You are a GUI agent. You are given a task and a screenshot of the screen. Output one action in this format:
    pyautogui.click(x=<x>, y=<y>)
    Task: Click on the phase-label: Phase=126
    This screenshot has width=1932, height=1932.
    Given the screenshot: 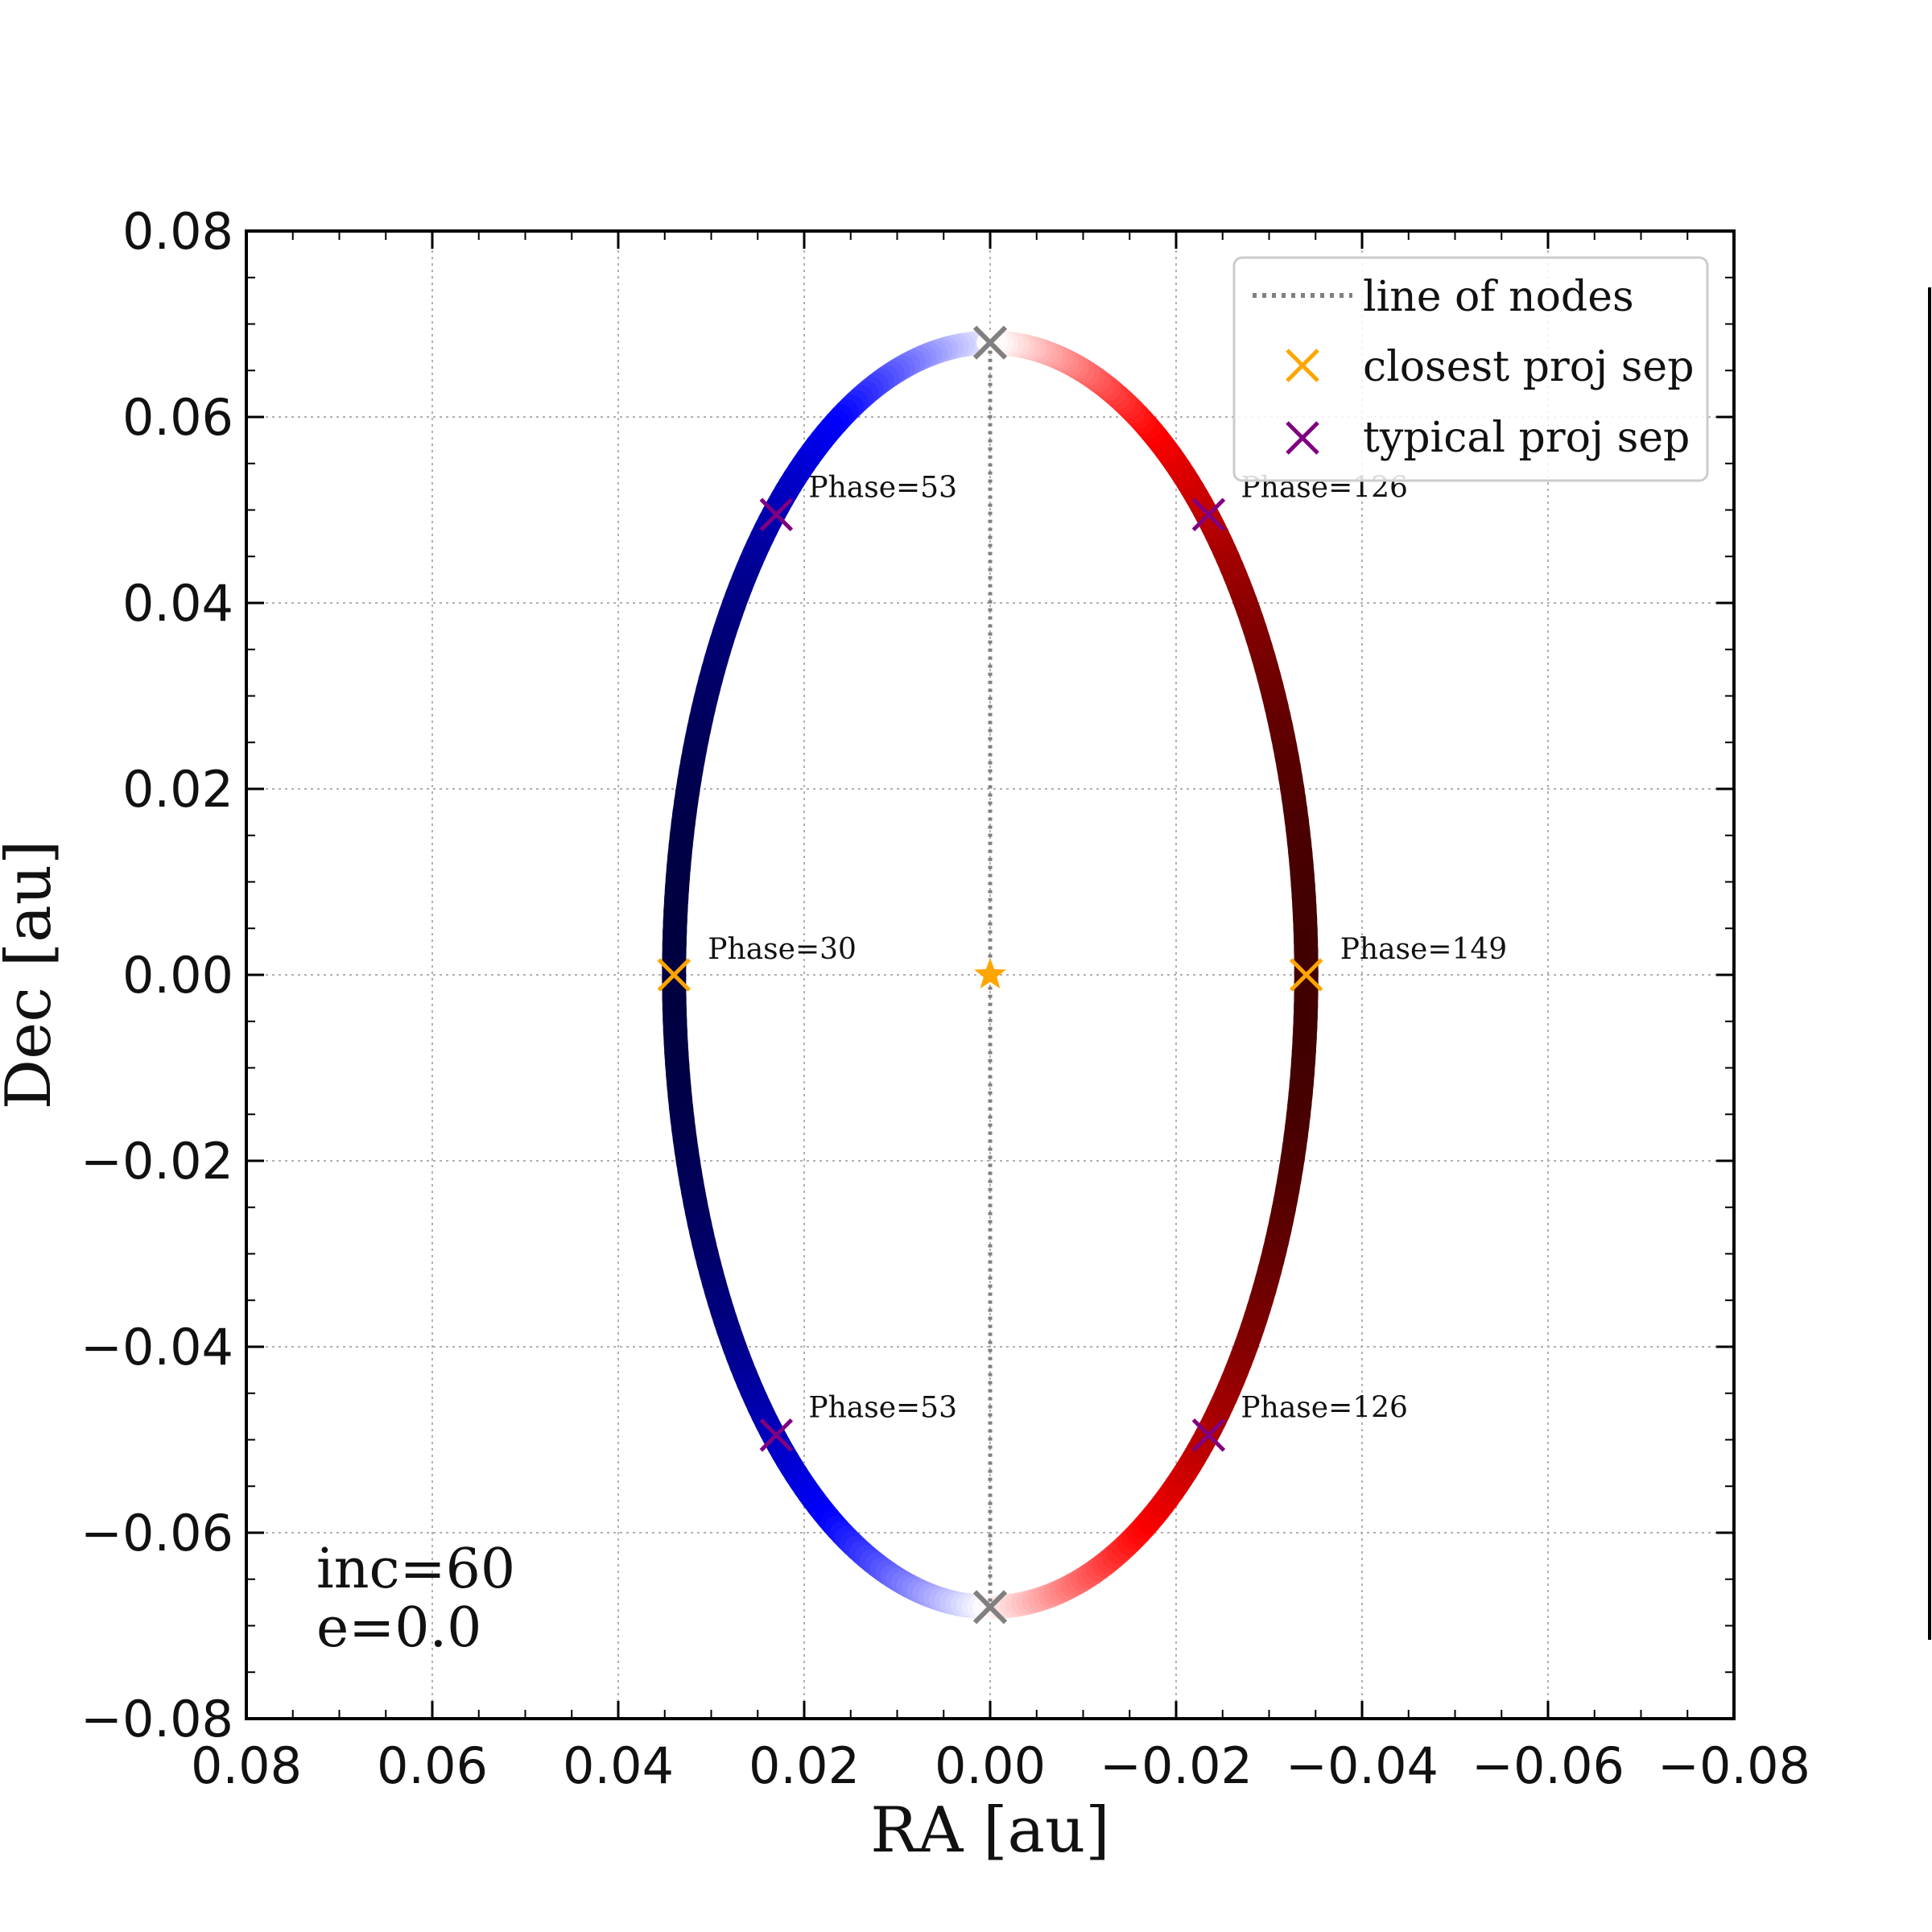 What is the action you would take?
    pyautogui.click(x=1324, y=1408)
    